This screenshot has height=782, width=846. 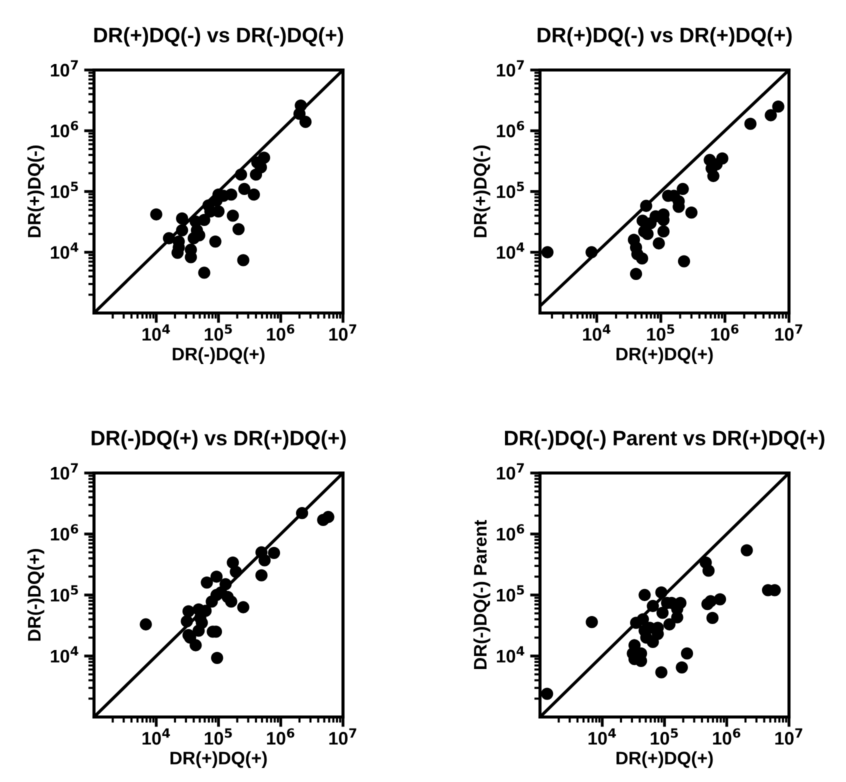 What do you see at coordinates (219, 440) in the screenshot?
I see `chart-title: DR(-)DQ(+) vs DR(+)DQ(+)` at bounding box center [219, 440].